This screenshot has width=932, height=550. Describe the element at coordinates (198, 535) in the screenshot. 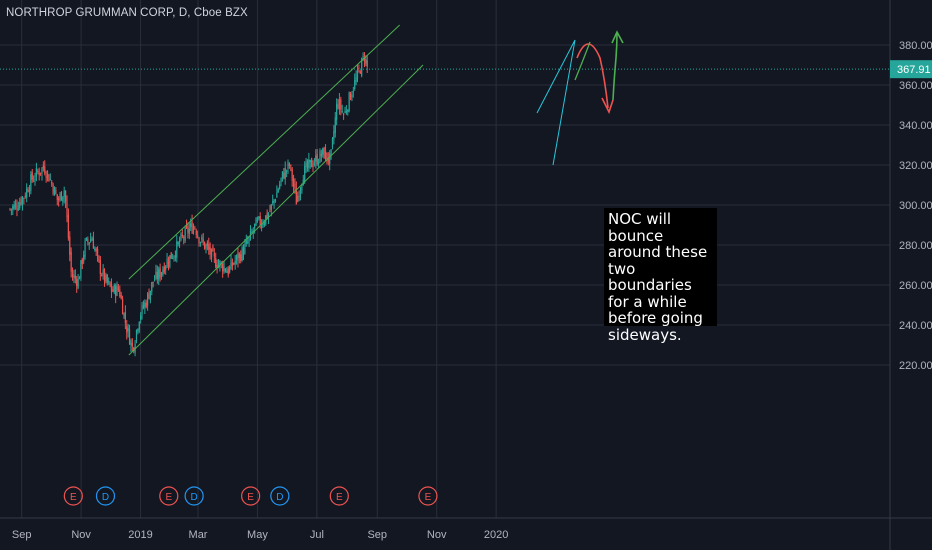

I see `x-tick-label: Mar` at that location.